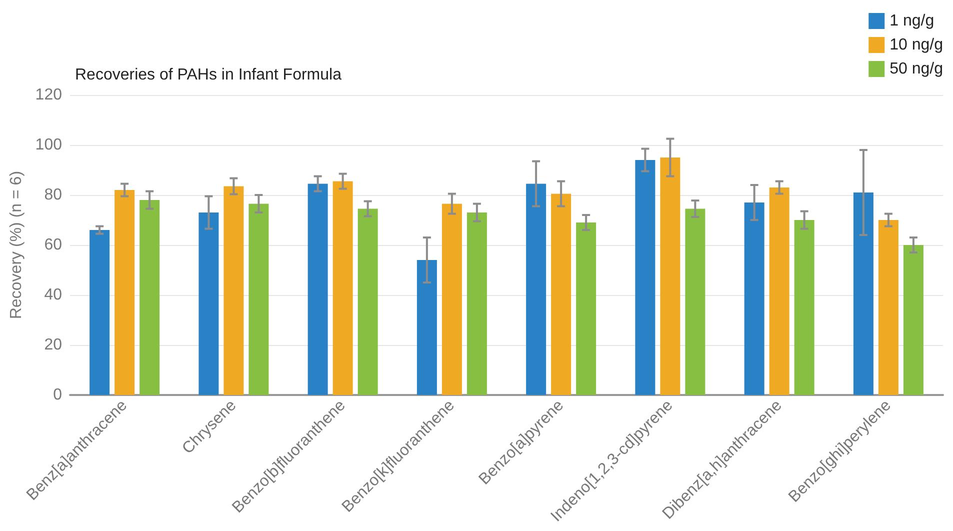  What do you see at coordinates (917, 69) in the screenshot?
I see `legend-label: 50 ng/g` at bounding box center [917, 69].